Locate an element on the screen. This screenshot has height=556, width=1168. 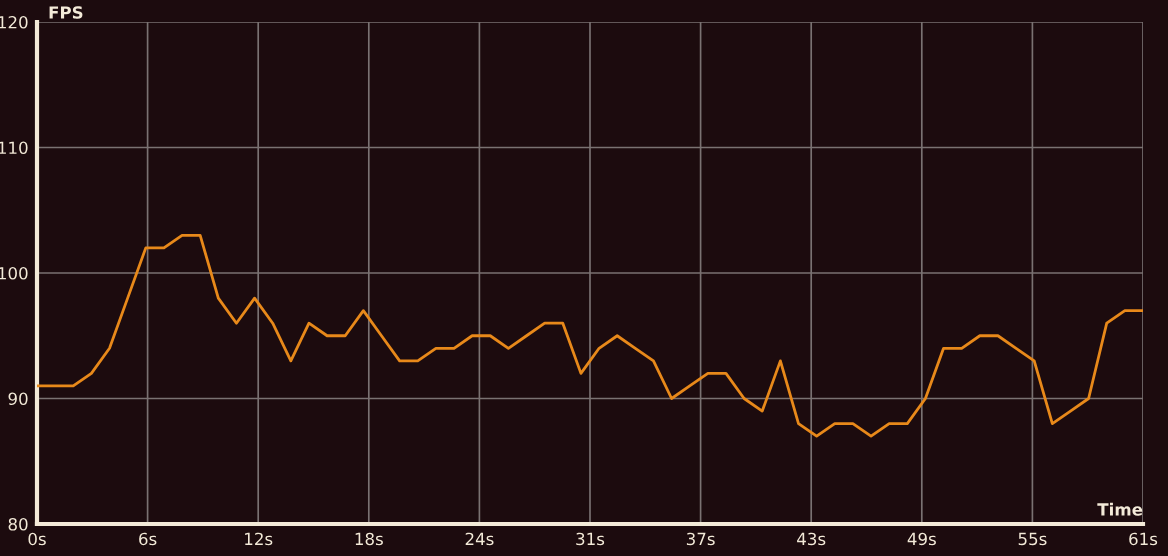
x-tick-label: 24s is located at coordinates (479, 539).